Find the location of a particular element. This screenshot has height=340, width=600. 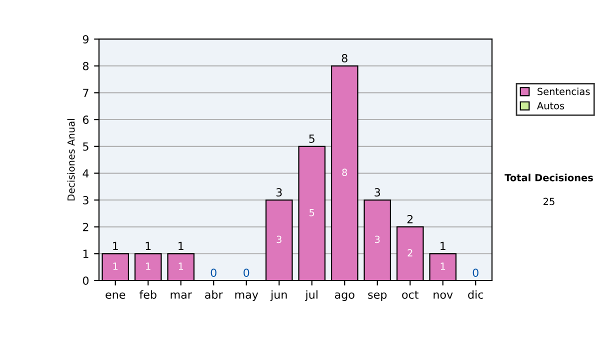

x-tick-label: jun is located at coordinates (278, 295).